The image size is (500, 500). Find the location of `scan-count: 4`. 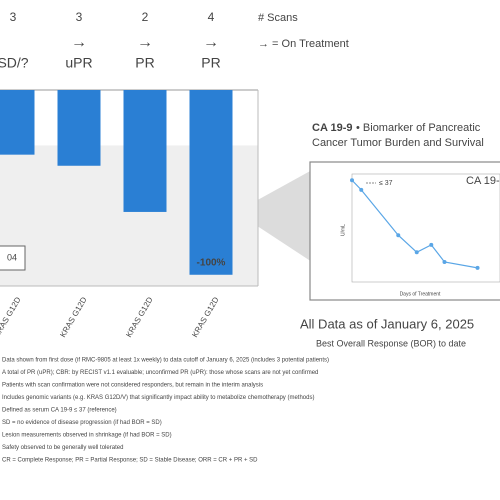

scan-count: 4 is located at coordinates (211, 17).